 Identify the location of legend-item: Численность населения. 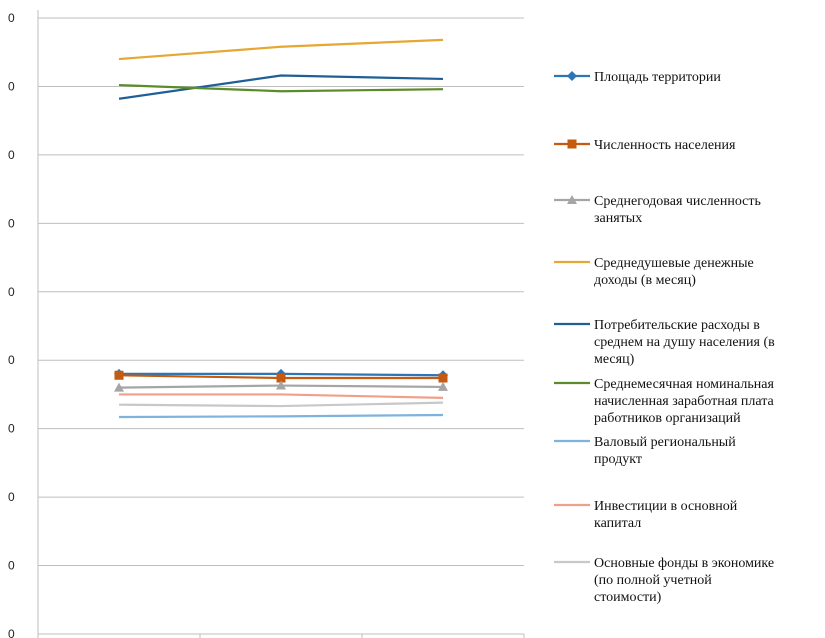
(645, 145).